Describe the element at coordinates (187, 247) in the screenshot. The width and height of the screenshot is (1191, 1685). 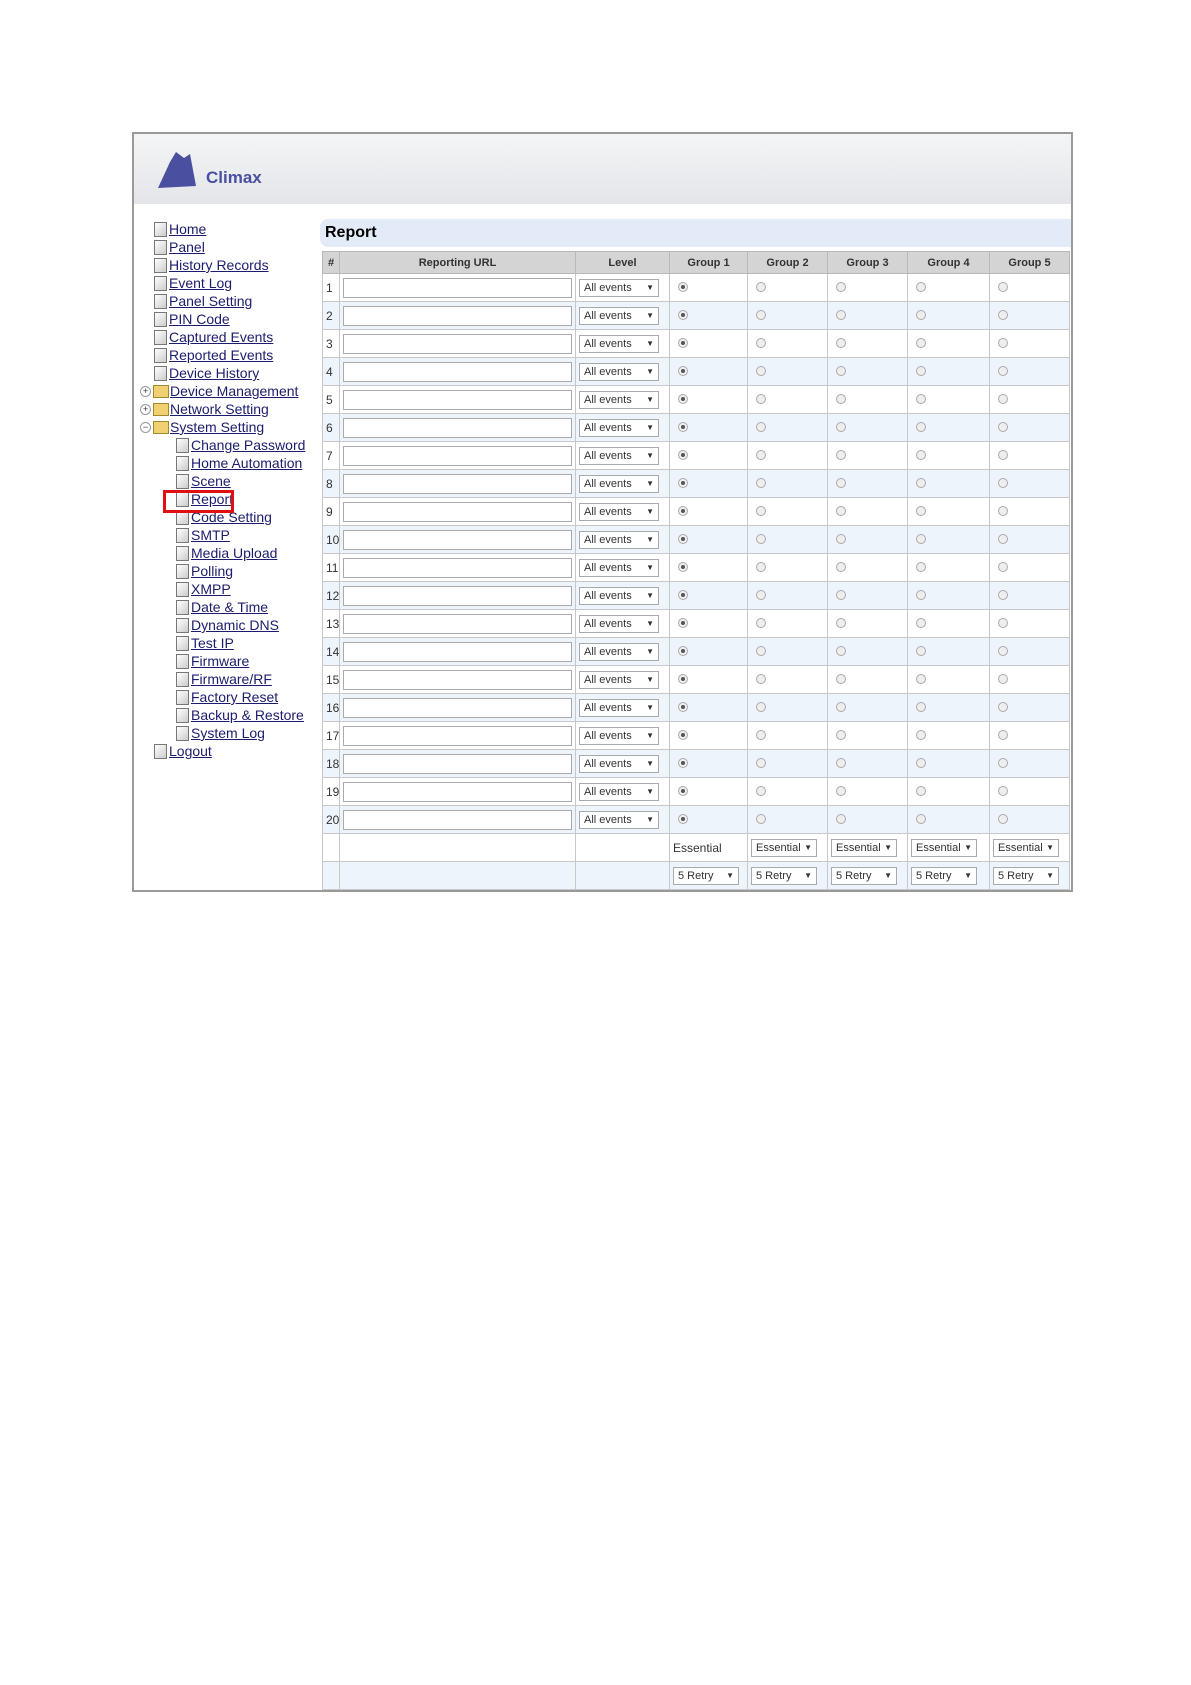
I see `sidebar-item-label: Panel` at that location.